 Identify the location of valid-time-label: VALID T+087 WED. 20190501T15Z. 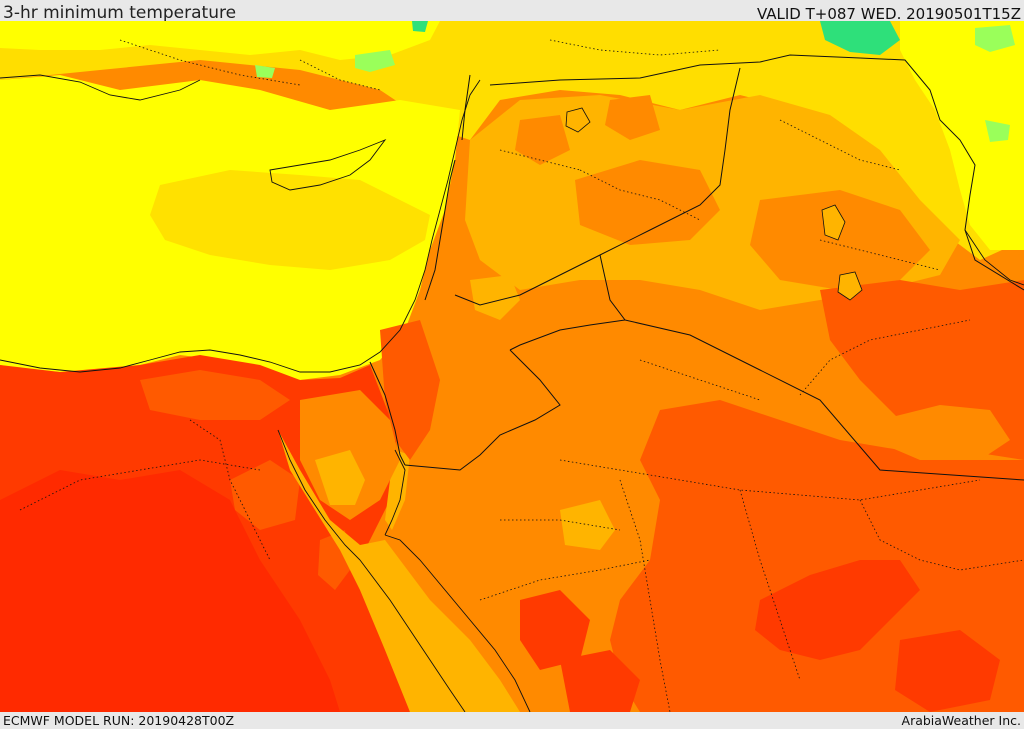
(888, 14).